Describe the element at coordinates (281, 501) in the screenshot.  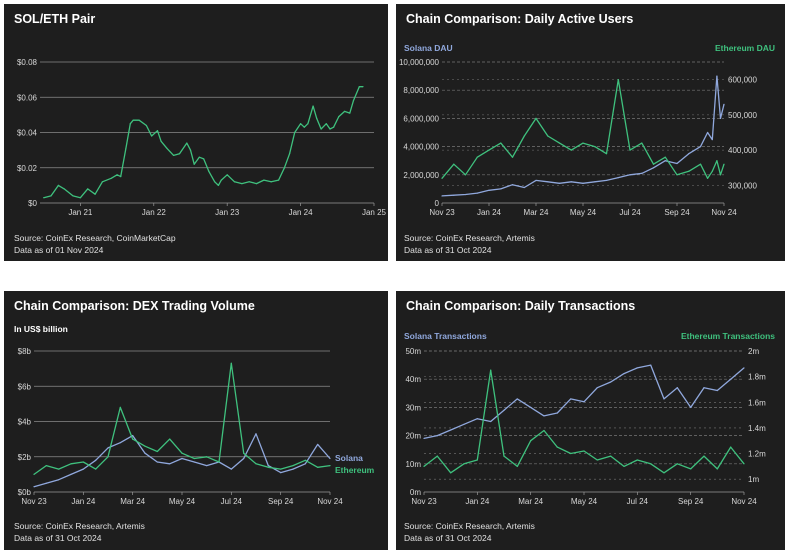
I see `x-tick-label: Sep 24` at that location.